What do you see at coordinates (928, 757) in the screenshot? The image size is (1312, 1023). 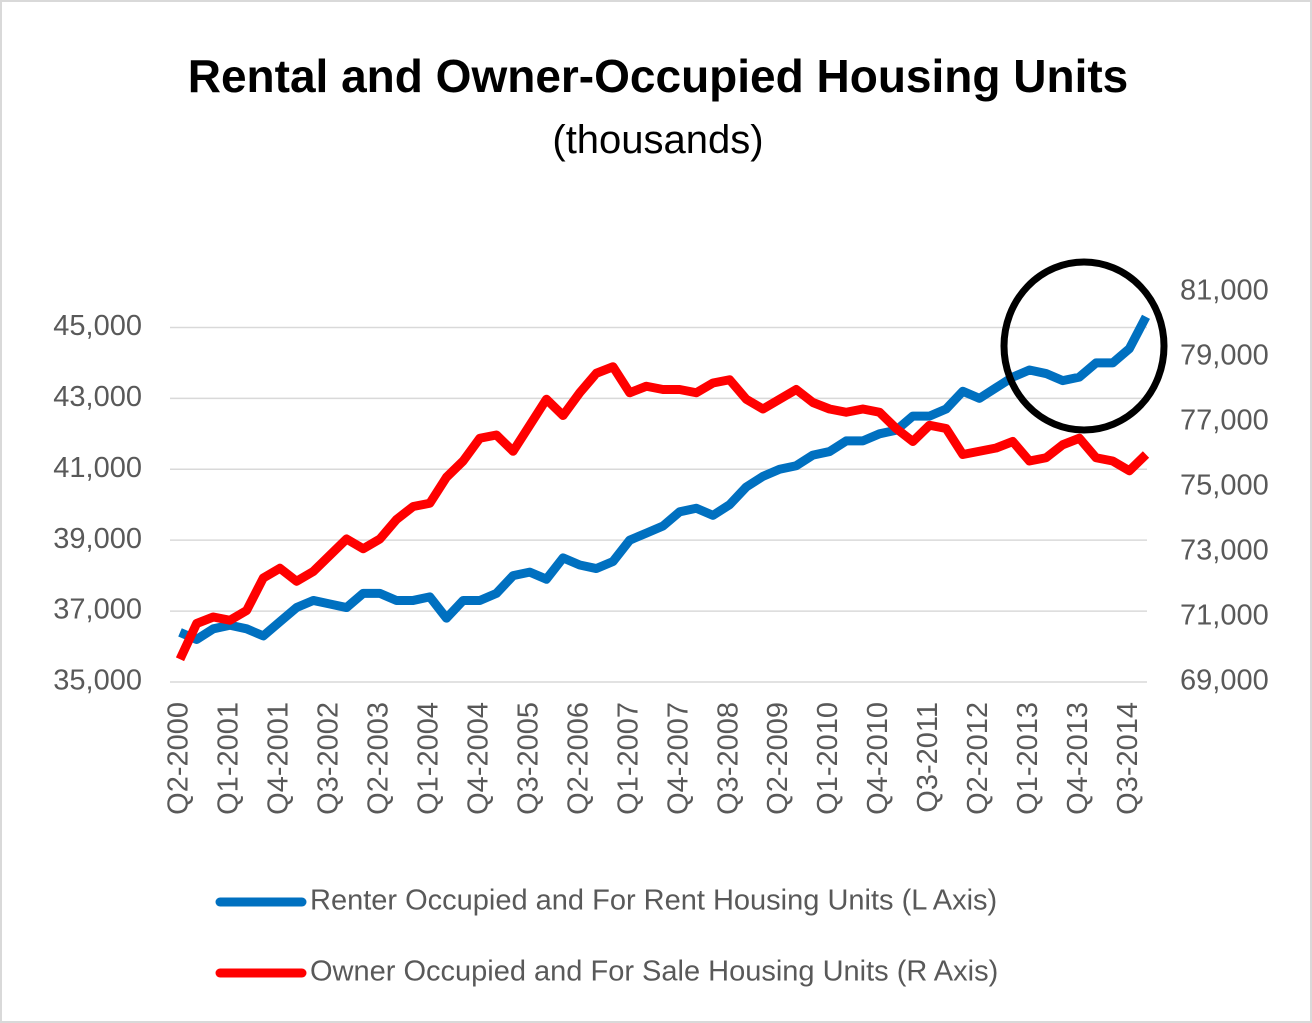 I see `x-tick-label: Q3-2011` at bounding box center [928, 757].